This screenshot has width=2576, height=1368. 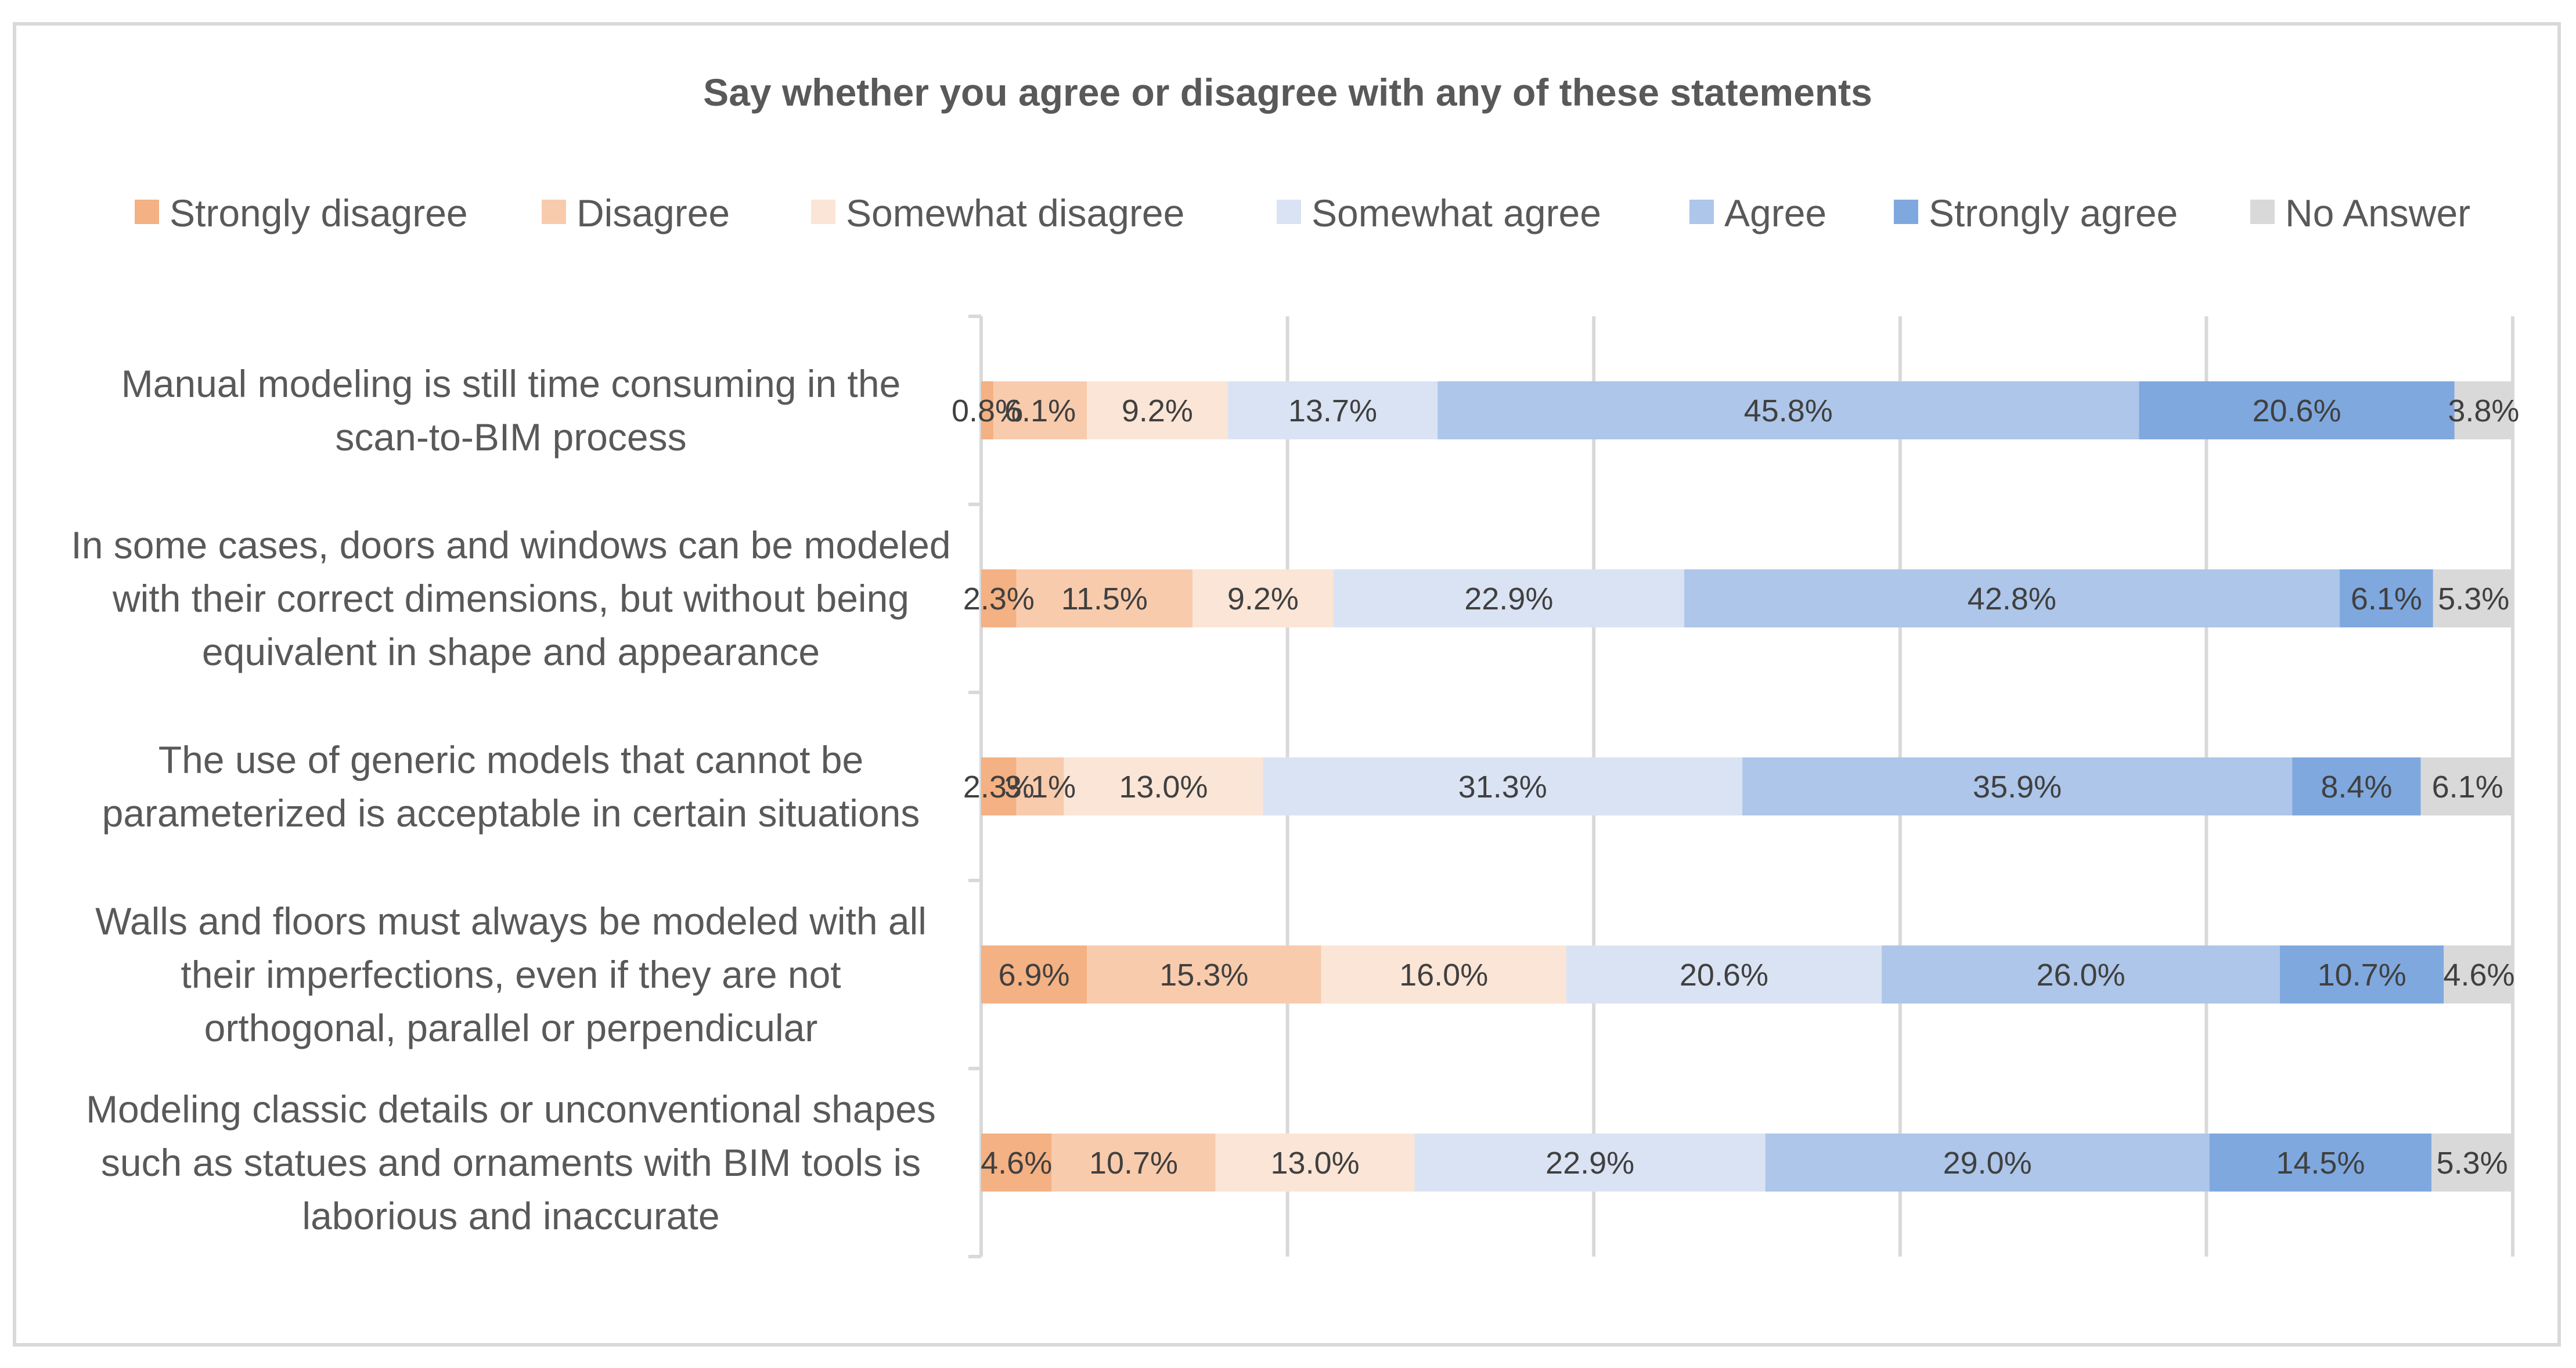 I want to click on value-label-strongly-disagree-4: 6.9%, so click(x=1033, y=975).